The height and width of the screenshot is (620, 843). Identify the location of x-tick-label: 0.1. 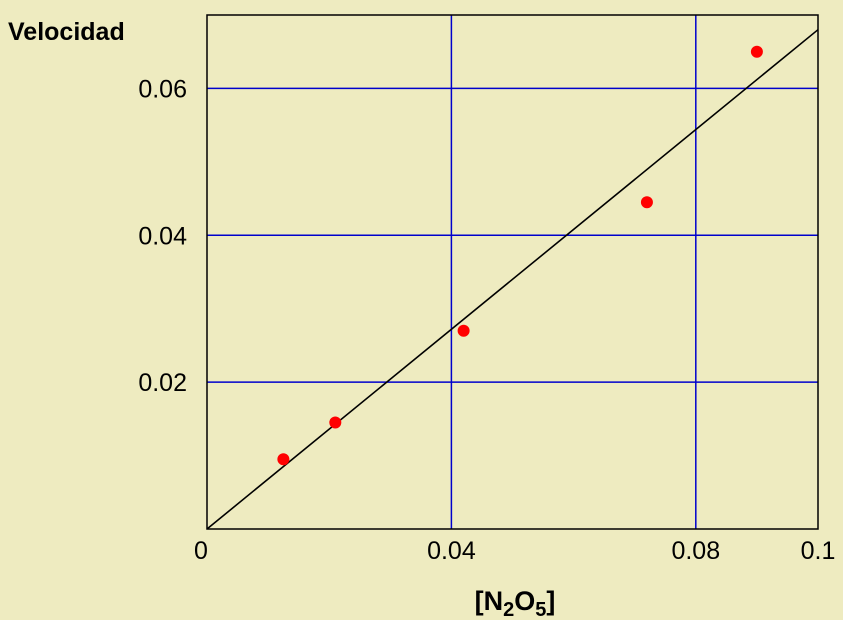
(818, 551).